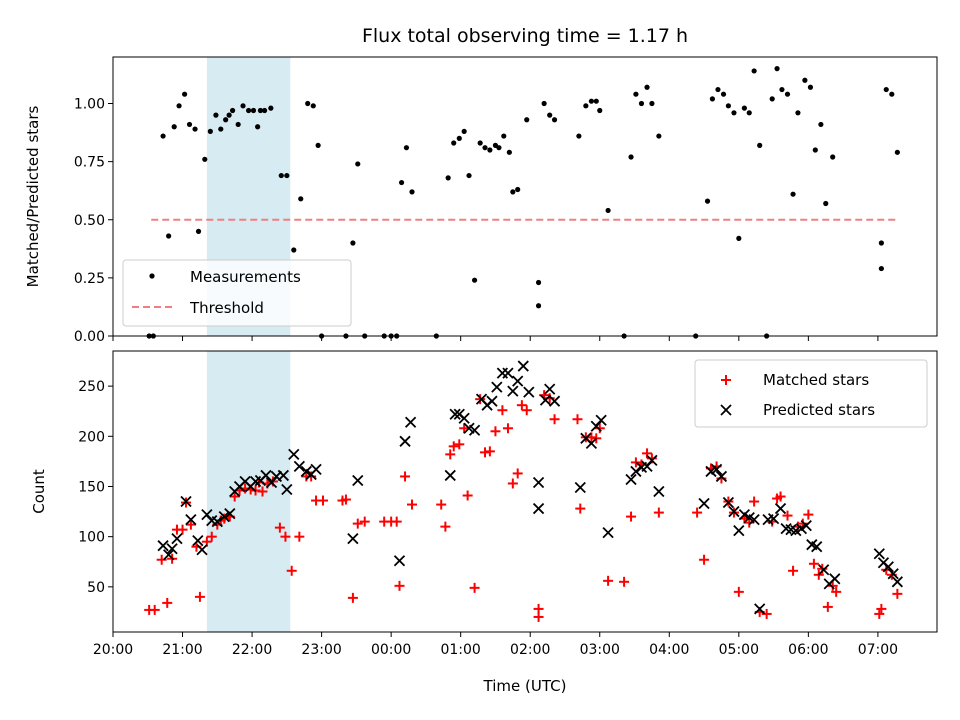  What do you see at coordinates (530, 650) in the screenshot?
I see `xtick-label: 02:00` at bounding box center [530, 650].